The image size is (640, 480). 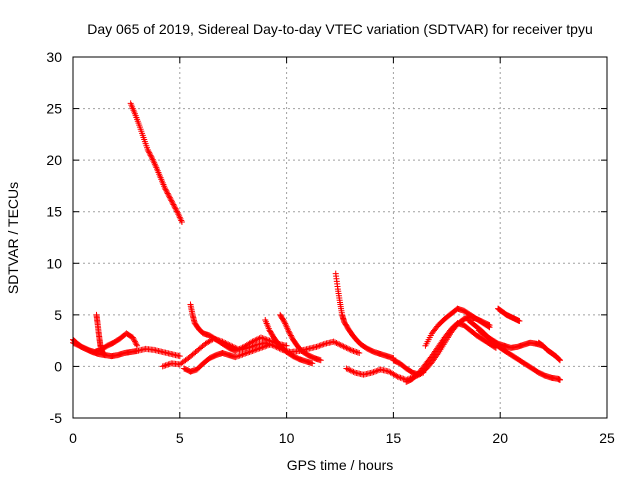 What do you see at coordinates (156, 163) in the screenshot?
I see `series-sat-high-descent` at bounding box center [156, 163].